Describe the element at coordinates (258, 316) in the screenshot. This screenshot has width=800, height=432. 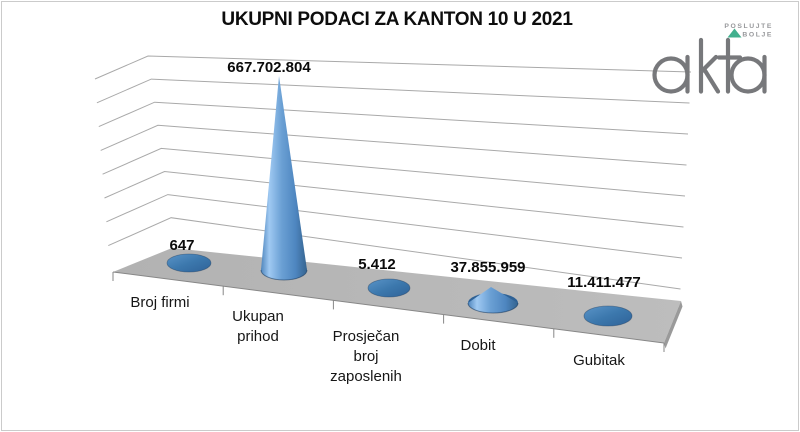
I see `category-label: Ukupan` at that location.